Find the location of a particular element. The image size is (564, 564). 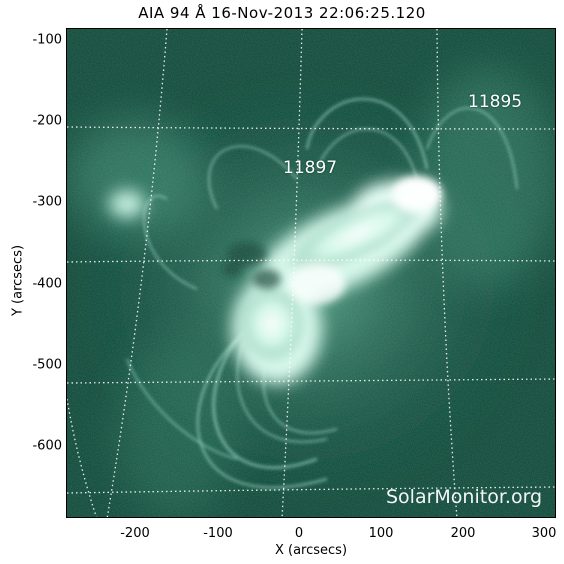

x-axis-label: X (arcsecs) is located at coordinates (311, 550).